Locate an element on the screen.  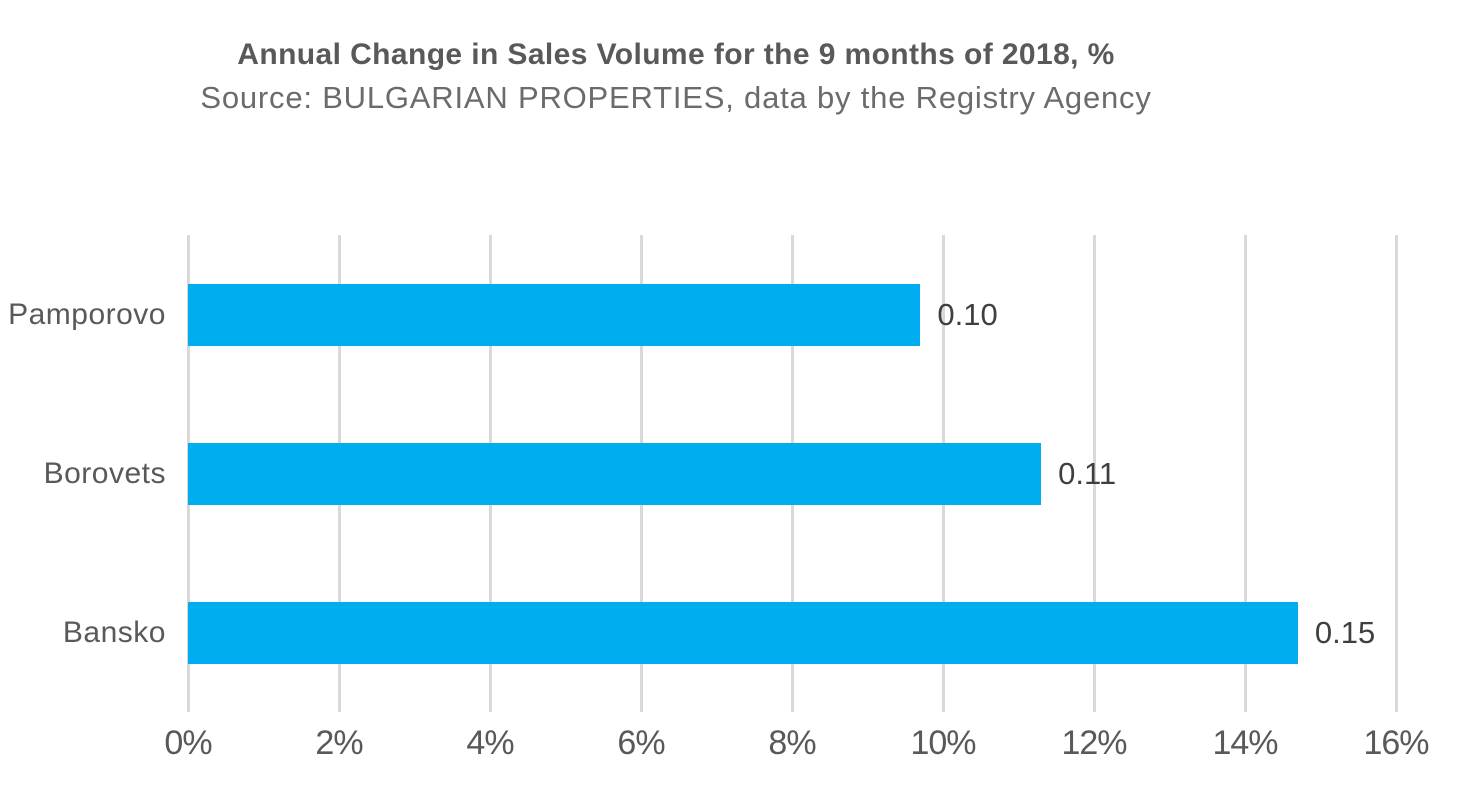
data-label: 0.15 is located at coordinates (1345, 632).